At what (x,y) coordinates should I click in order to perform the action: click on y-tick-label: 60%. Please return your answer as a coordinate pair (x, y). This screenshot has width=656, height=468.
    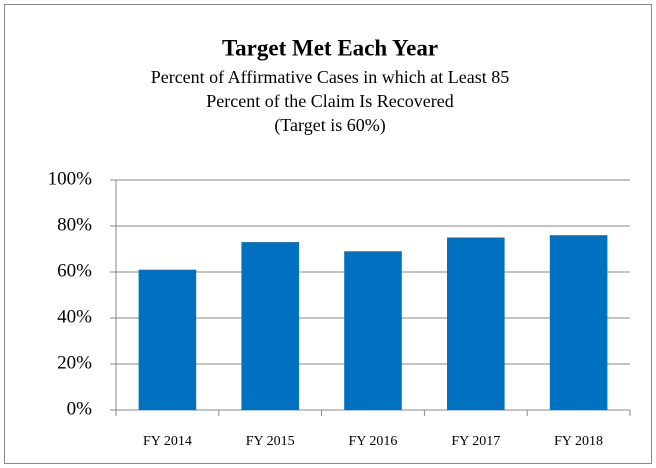
    Looking at the image, I should click on (74, 270).